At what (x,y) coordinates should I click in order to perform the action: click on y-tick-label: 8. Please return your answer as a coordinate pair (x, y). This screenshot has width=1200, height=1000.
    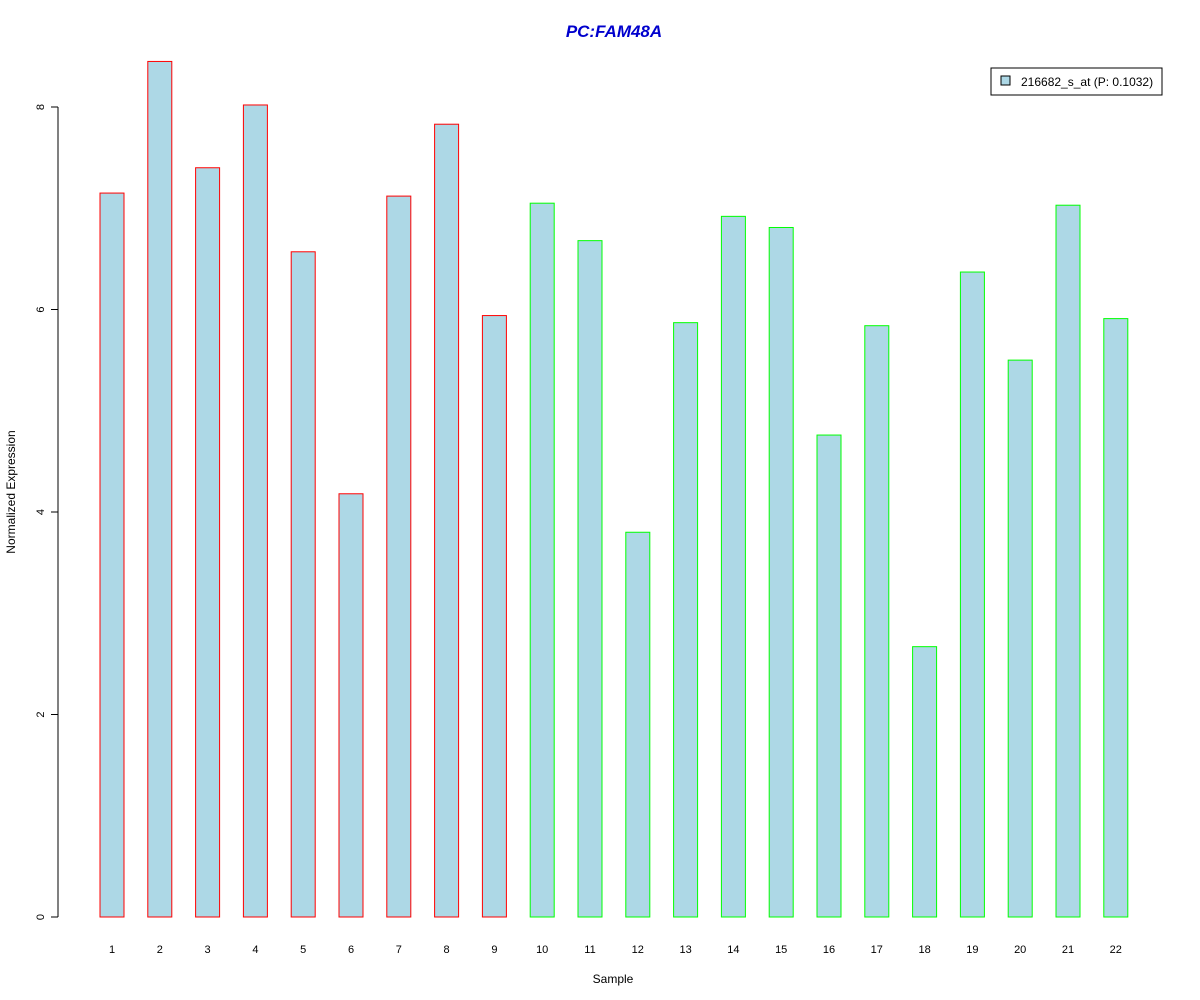
    Looking at the image, I should click on (41, 107).